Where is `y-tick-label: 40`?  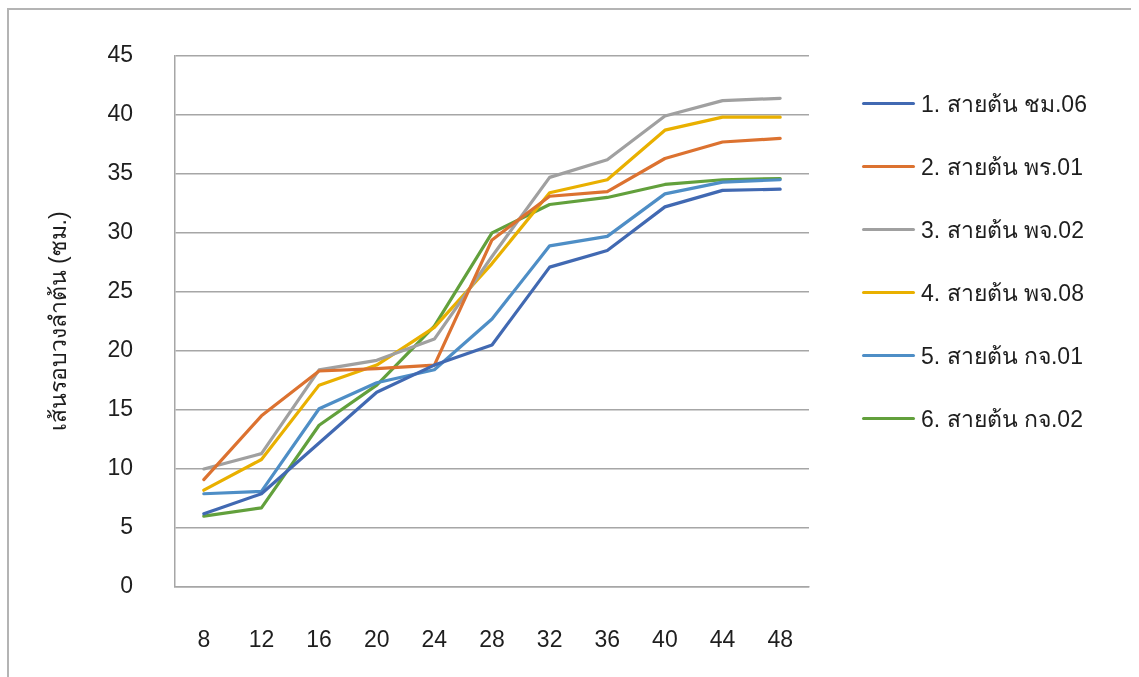 y-tick-label: 40 is located at coordinates (120, 113).